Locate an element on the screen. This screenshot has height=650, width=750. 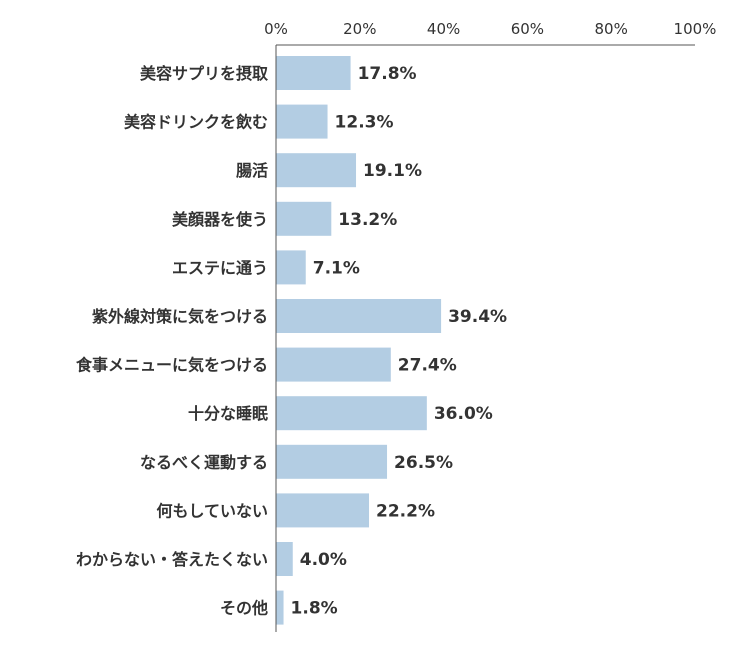
value-label: 26.5% is located at coordinates (423, 463).